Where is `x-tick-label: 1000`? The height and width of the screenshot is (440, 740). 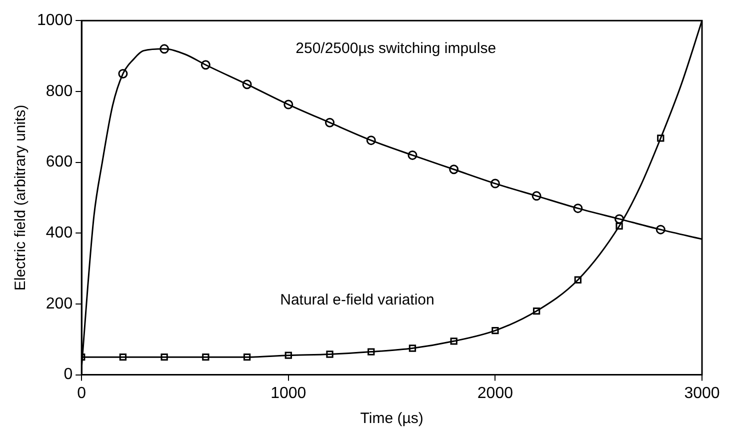 x-tick-label: 1000 is located at coordinates (288, 393).